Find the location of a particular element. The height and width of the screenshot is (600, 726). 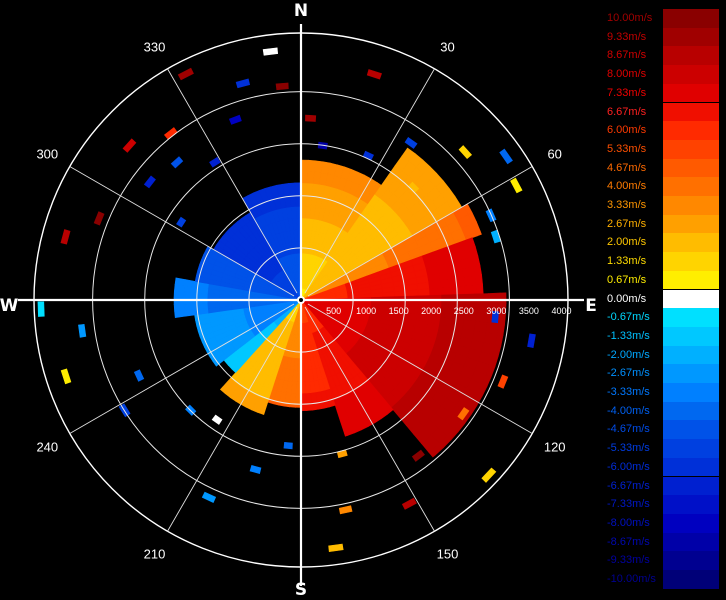

range-tick-label: 2000 is located at coordinates (431, 311).